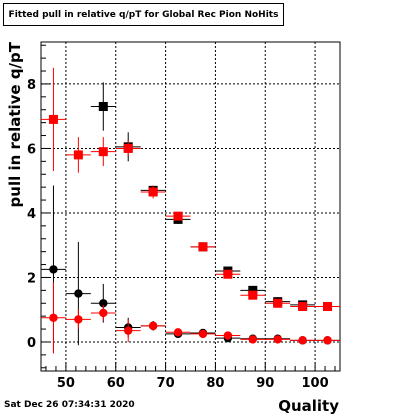 This screenshot has width=400, height=414. I want to click on x-axis-title: Quality, so click(308, 405).